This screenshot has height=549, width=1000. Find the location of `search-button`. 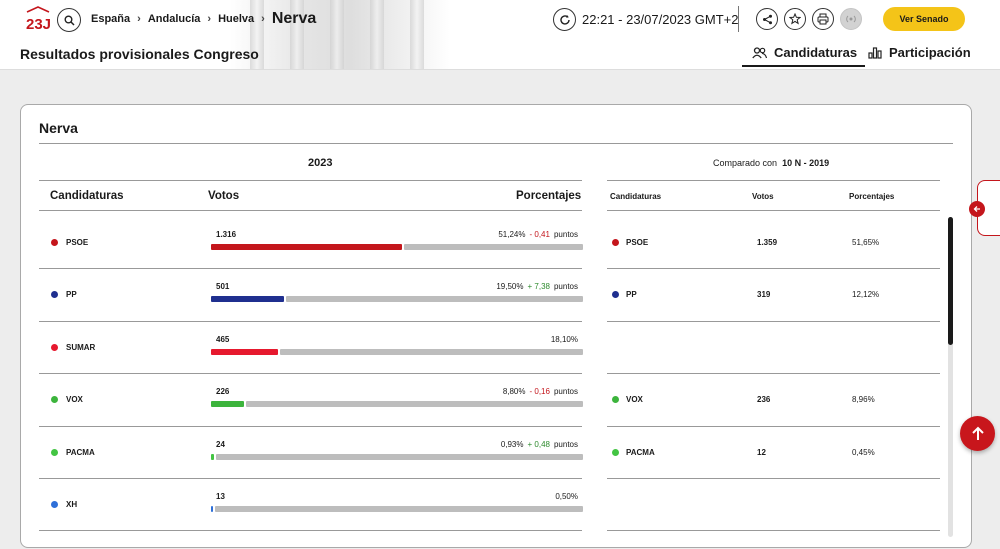

search-button is located at coordinates (69, 20).